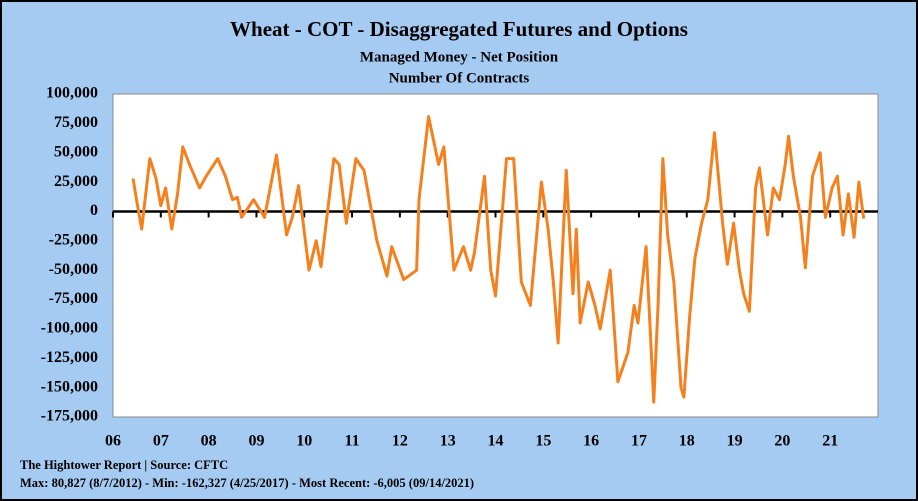 Image resolution: width=918 pixels, height=501 pixels. Describe the element at coordinates (124, 465) in the screenshot. I see `source-note: The Hightower Report | Source: CFTC` at that location.